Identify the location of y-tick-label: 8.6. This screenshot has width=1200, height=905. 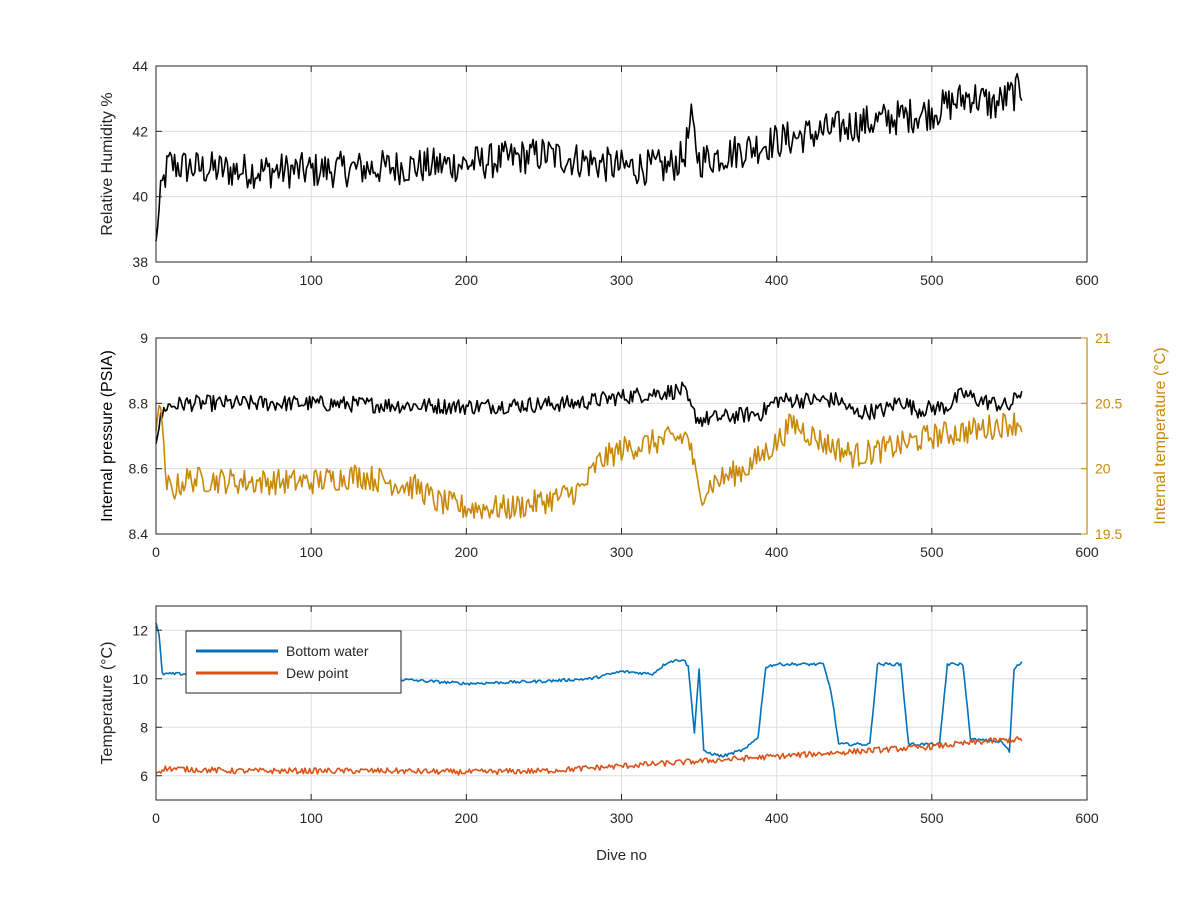
(139, 469).